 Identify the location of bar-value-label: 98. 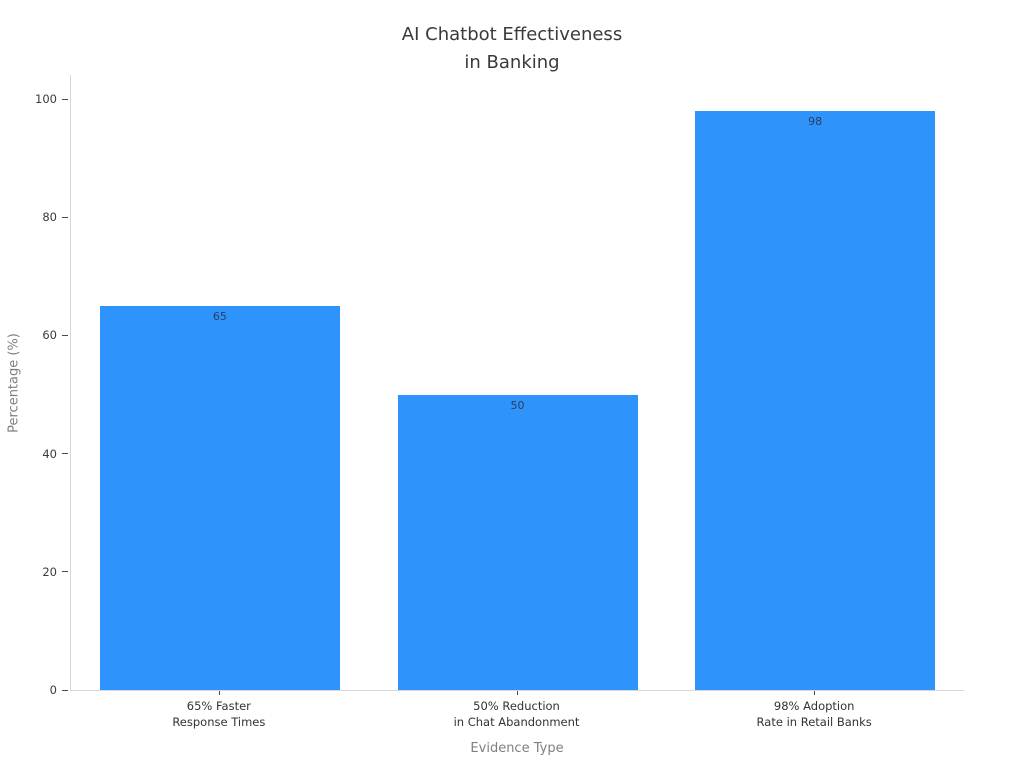
(815, 121).